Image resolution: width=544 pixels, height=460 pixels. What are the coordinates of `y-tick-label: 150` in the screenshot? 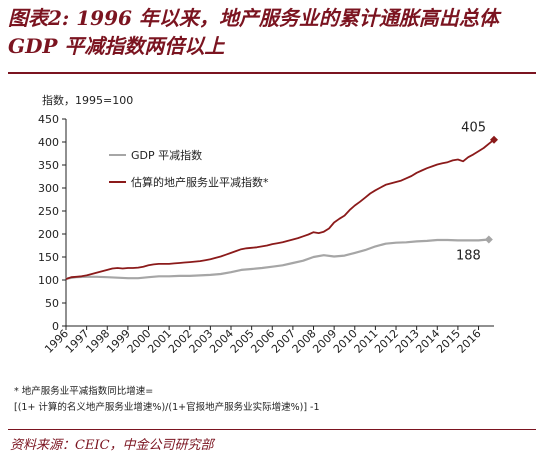 It's located at (48, 257).